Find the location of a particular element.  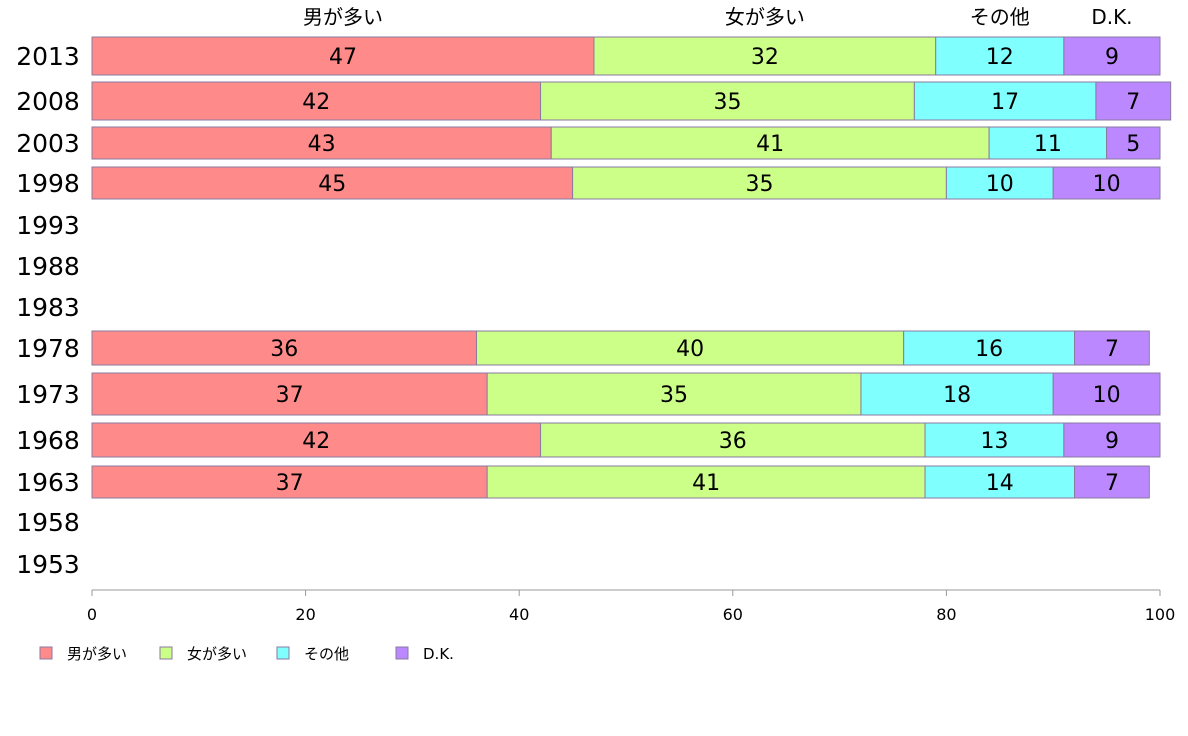

x-tick-label: 0 is located at coordinates (92, 614).